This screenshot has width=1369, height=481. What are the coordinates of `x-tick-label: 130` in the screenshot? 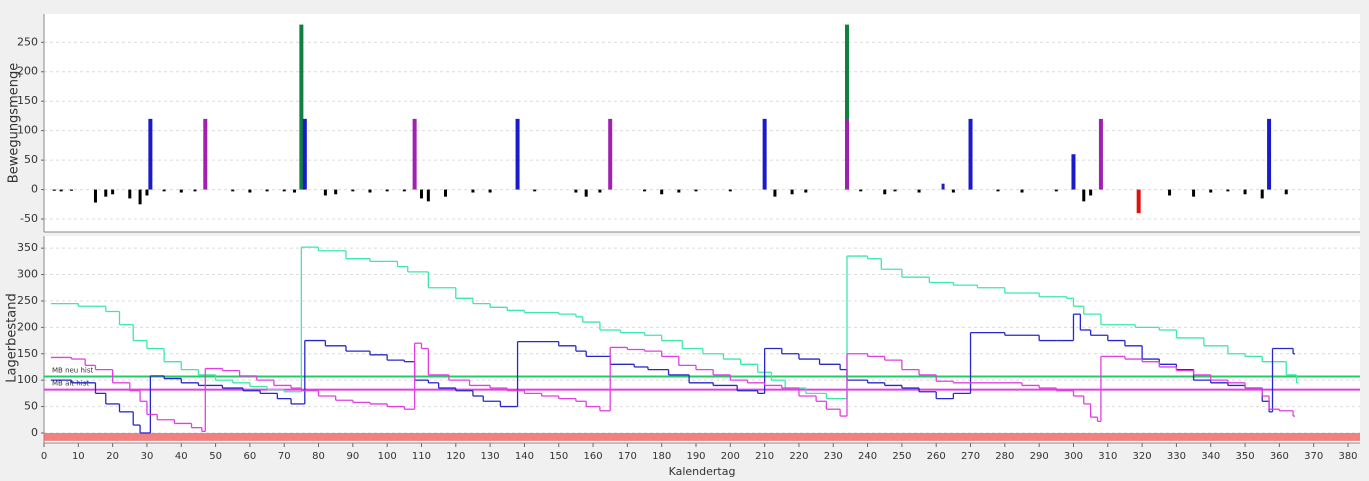 It's located at (490, 456).